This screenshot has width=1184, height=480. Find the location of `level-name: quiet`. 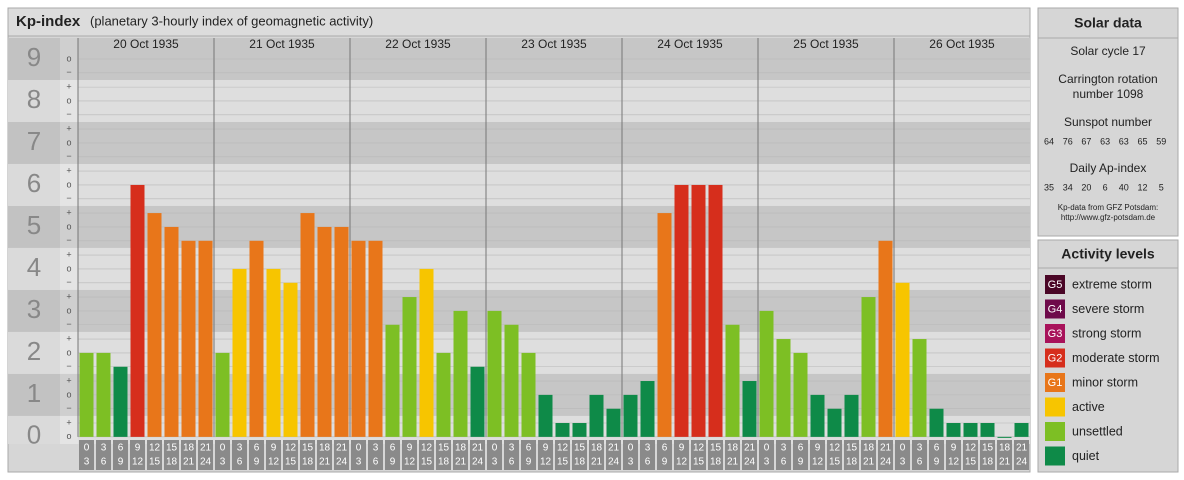

level-name: quiet is located at coordinates (1086, 456).